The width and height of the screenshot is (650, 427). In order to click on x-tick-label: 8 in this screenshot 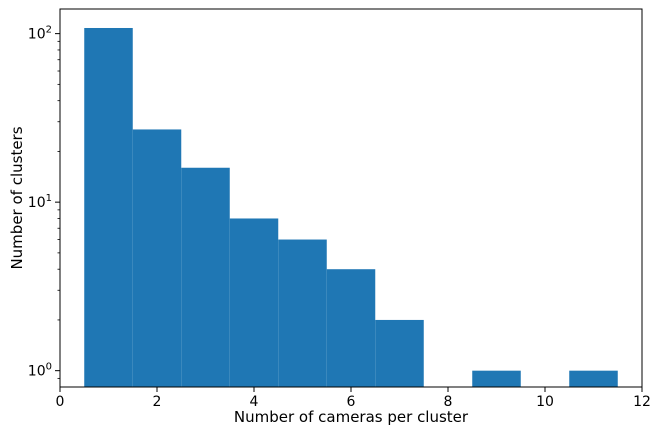, I will do `click(448, 402)`.